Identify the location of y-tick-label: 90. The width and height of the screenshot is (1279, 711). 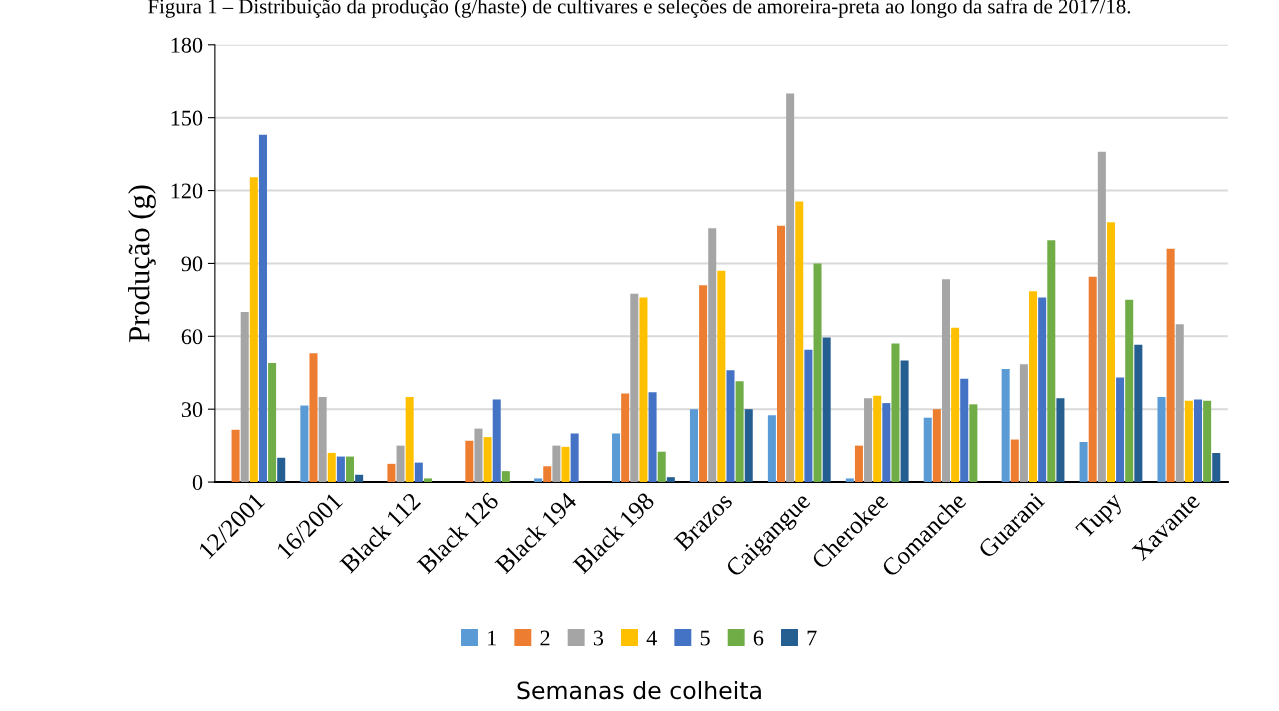
(192, 264).